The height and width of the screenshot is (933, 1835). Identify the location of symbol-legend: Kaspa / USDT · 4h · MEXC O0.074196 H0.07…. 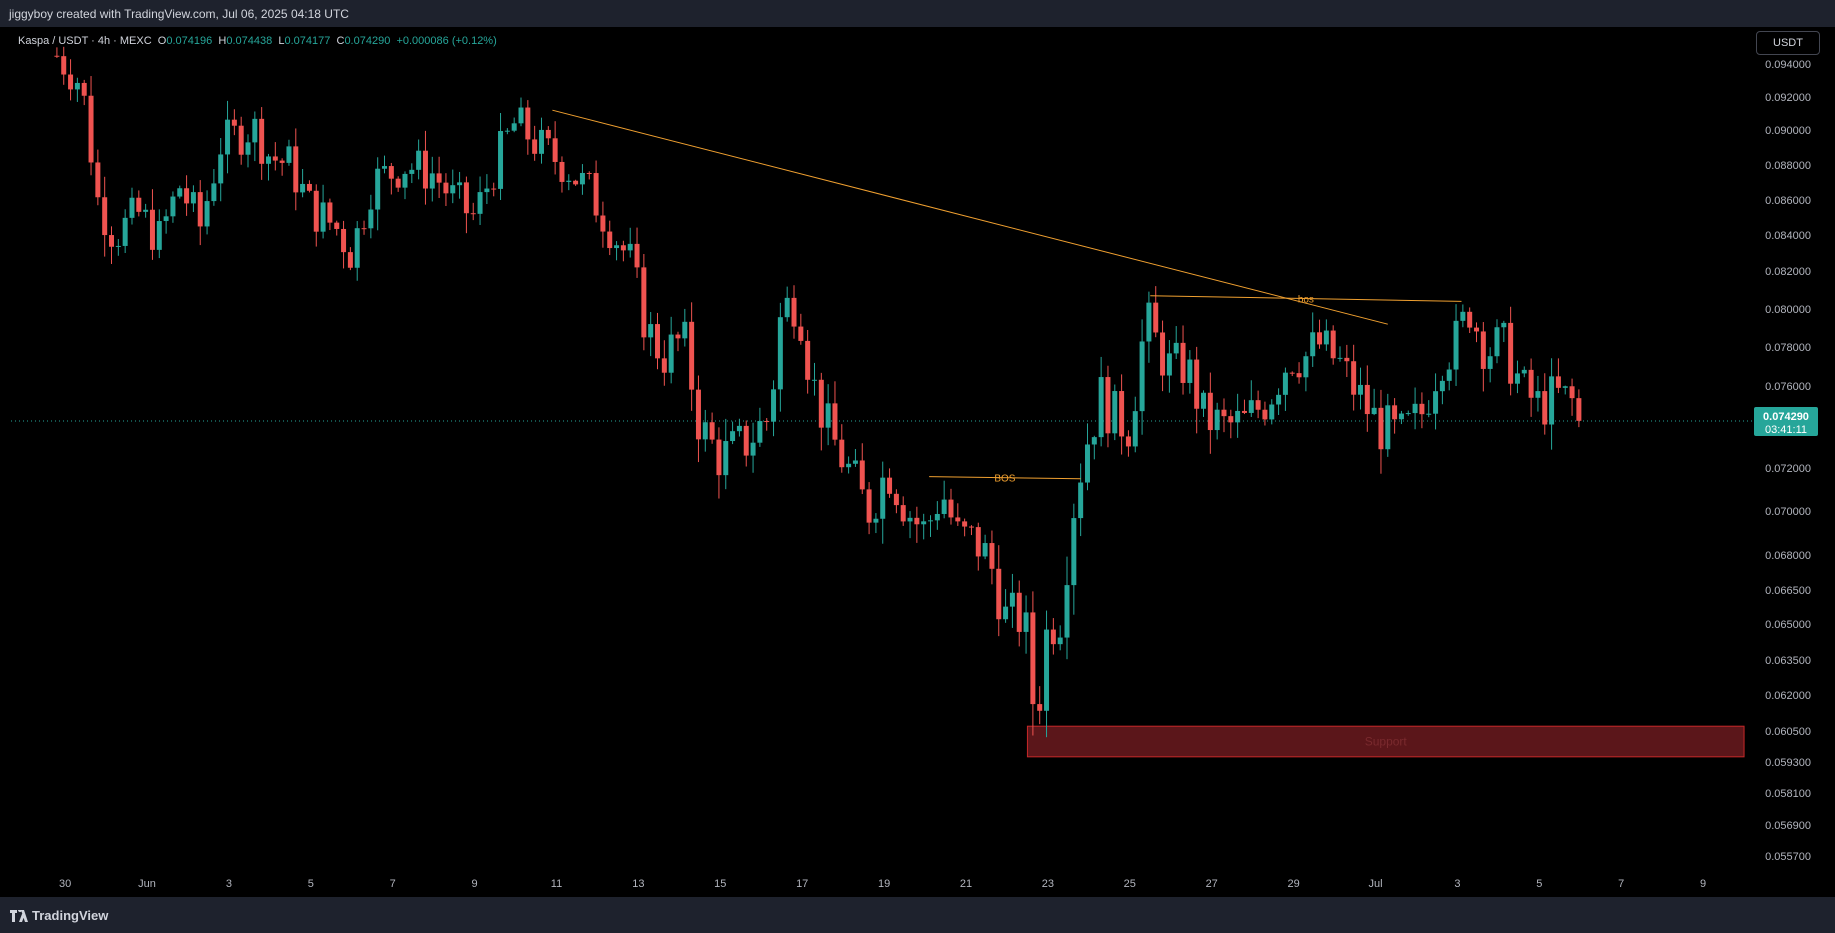
(257, 41).